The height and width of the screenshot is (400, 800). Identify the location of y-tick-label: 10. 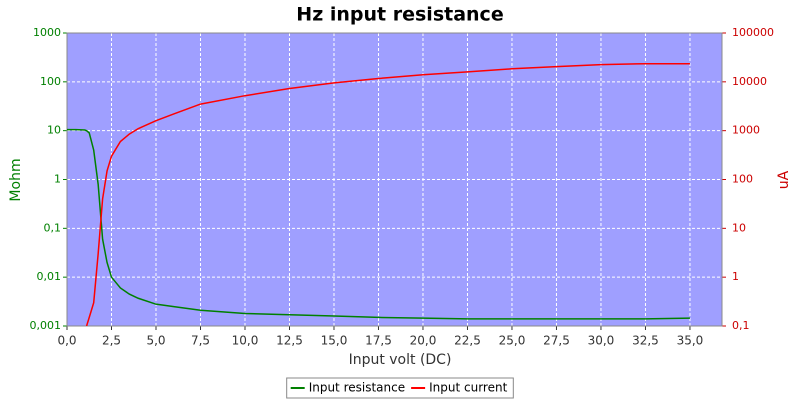
(54, 130).